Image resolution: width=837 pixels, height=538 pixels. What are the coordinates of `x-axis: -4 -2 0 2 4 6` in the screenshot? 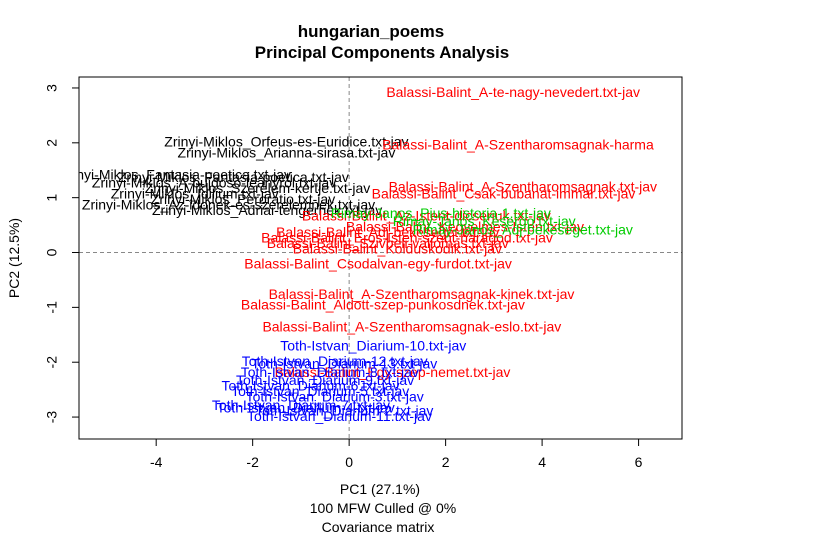 It's located at (396, 454).